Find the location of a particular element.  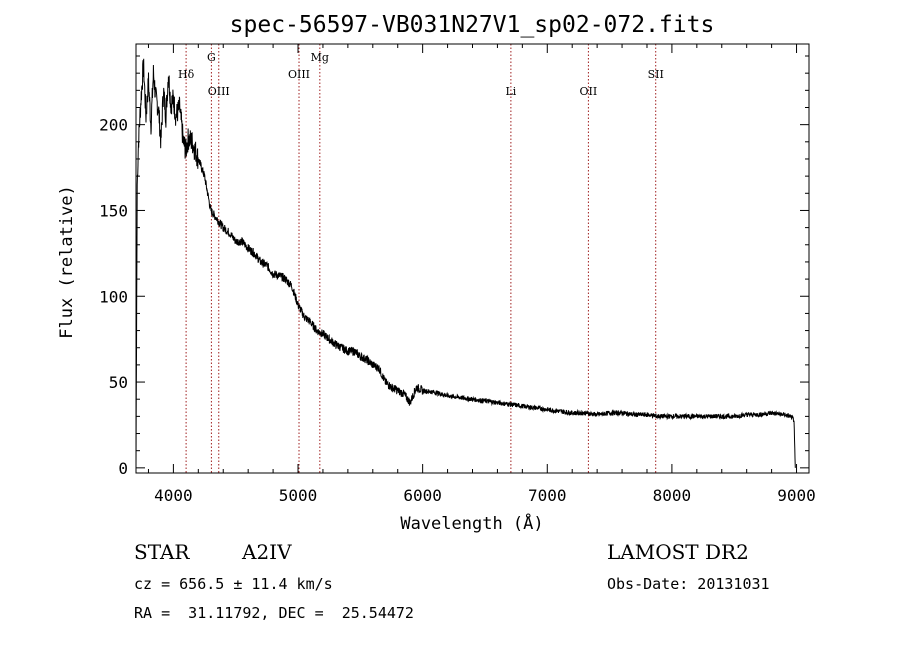

y-tick-label: 150 is located at coordinates (113, 210).